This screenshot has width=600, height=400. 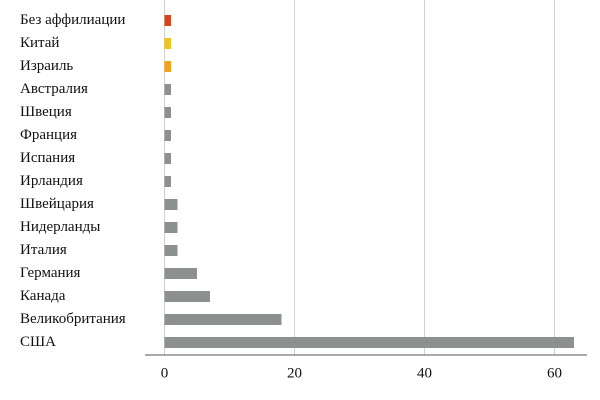 I want to click on y-tick-label: Израиль, so click(x=46, y=66).